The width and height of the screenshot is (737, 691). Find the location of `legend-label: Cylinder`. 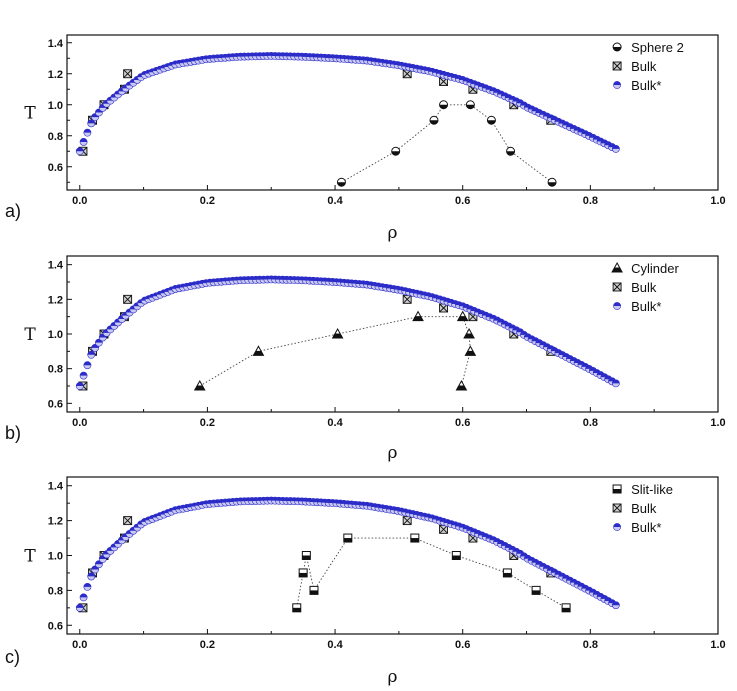

legend-label: Cylinder is located at coordinates (655, 268).